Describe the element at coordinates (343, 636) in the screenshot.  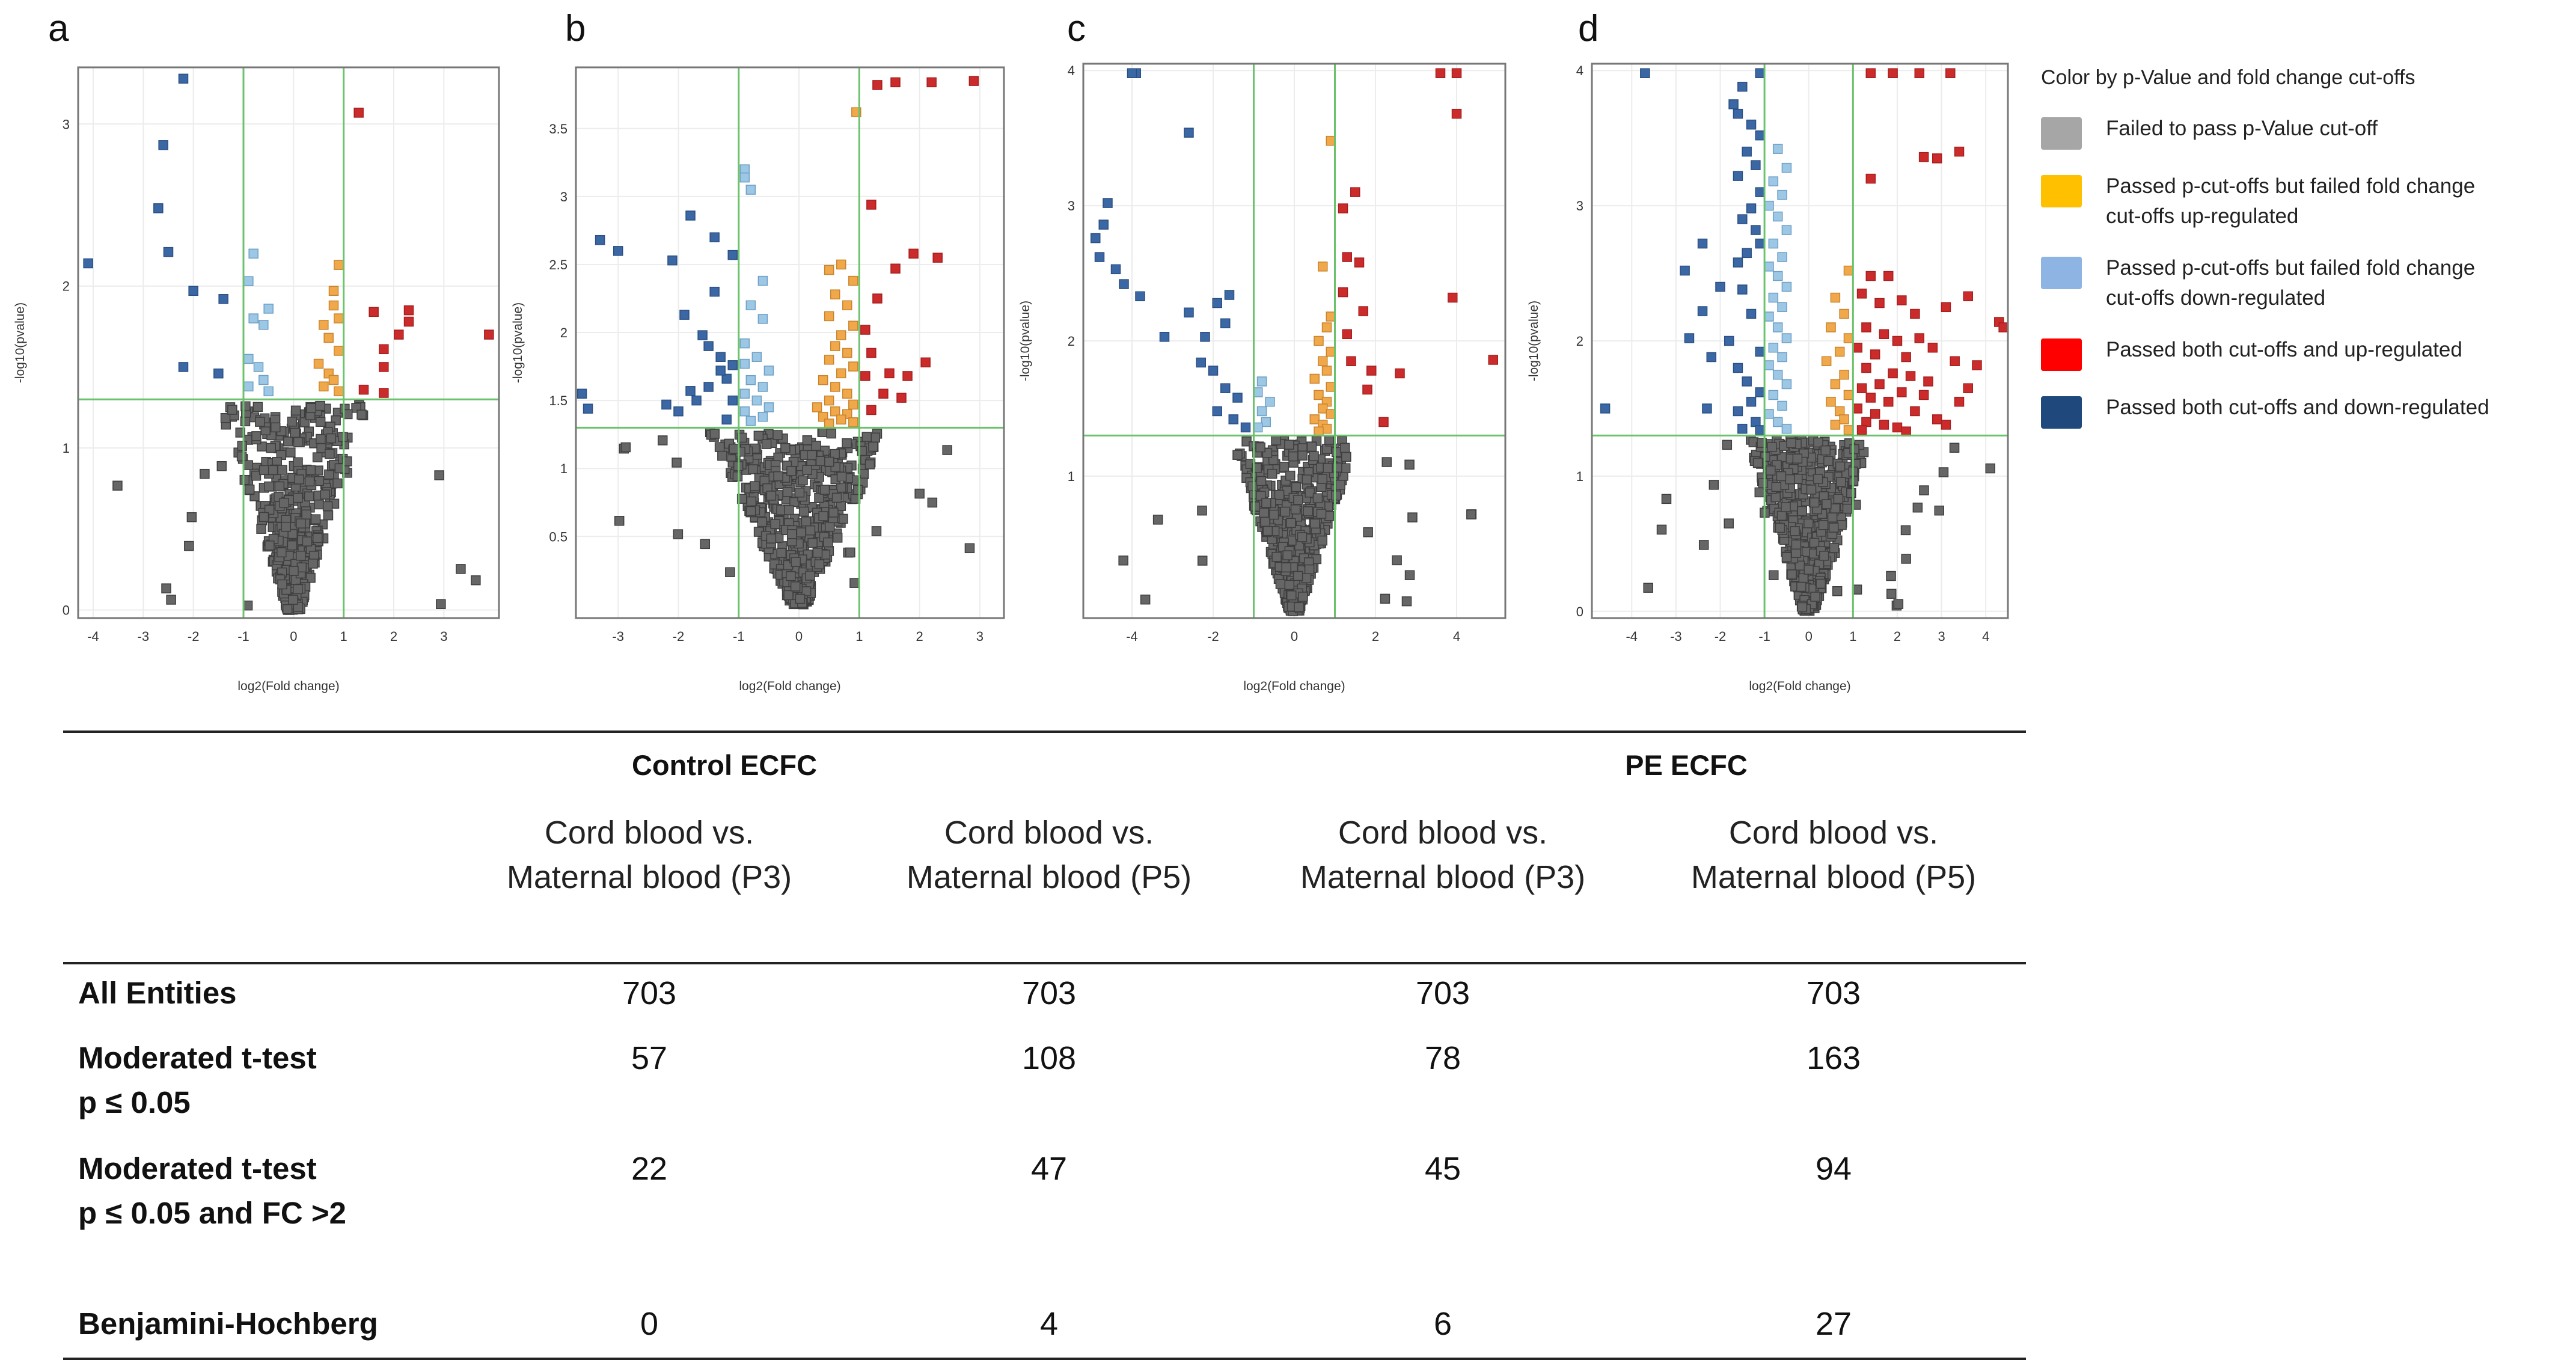
I see `x-tick-label: 1` at that location.